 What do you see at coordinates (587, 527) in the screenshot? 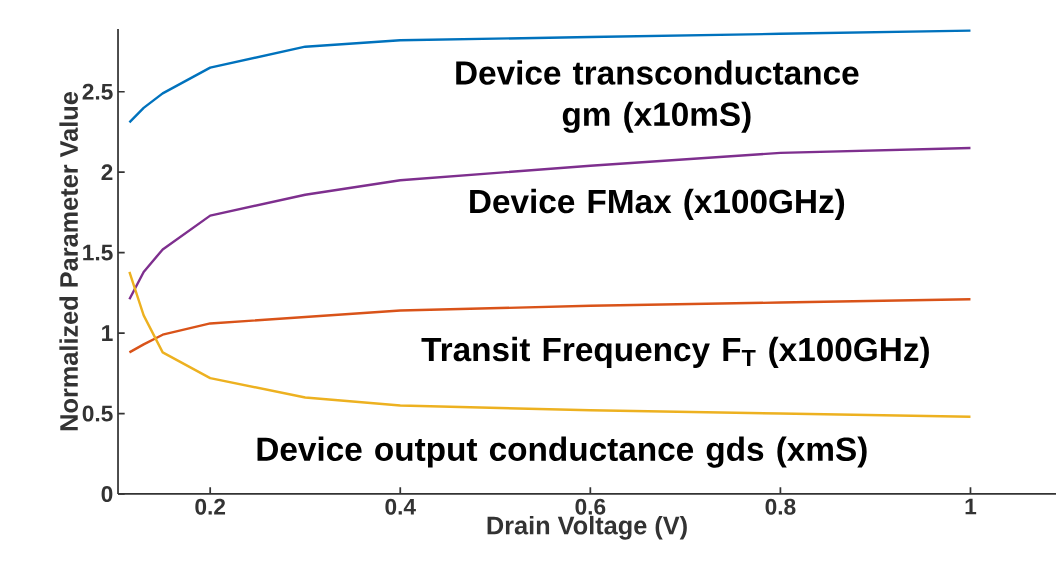
I see `x-axis-title: Drain Voltage (V)` at bounding box center [587, 527].